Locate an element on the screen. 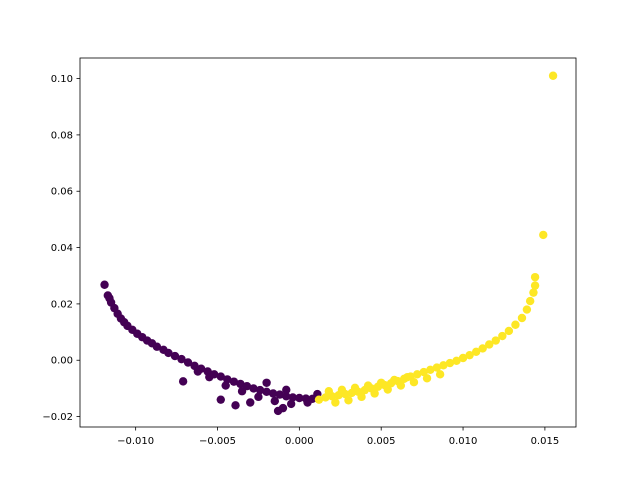 This screenshot has width=640, height=480. y-tick-label: 0.08 is located at coordinates (62, 135).